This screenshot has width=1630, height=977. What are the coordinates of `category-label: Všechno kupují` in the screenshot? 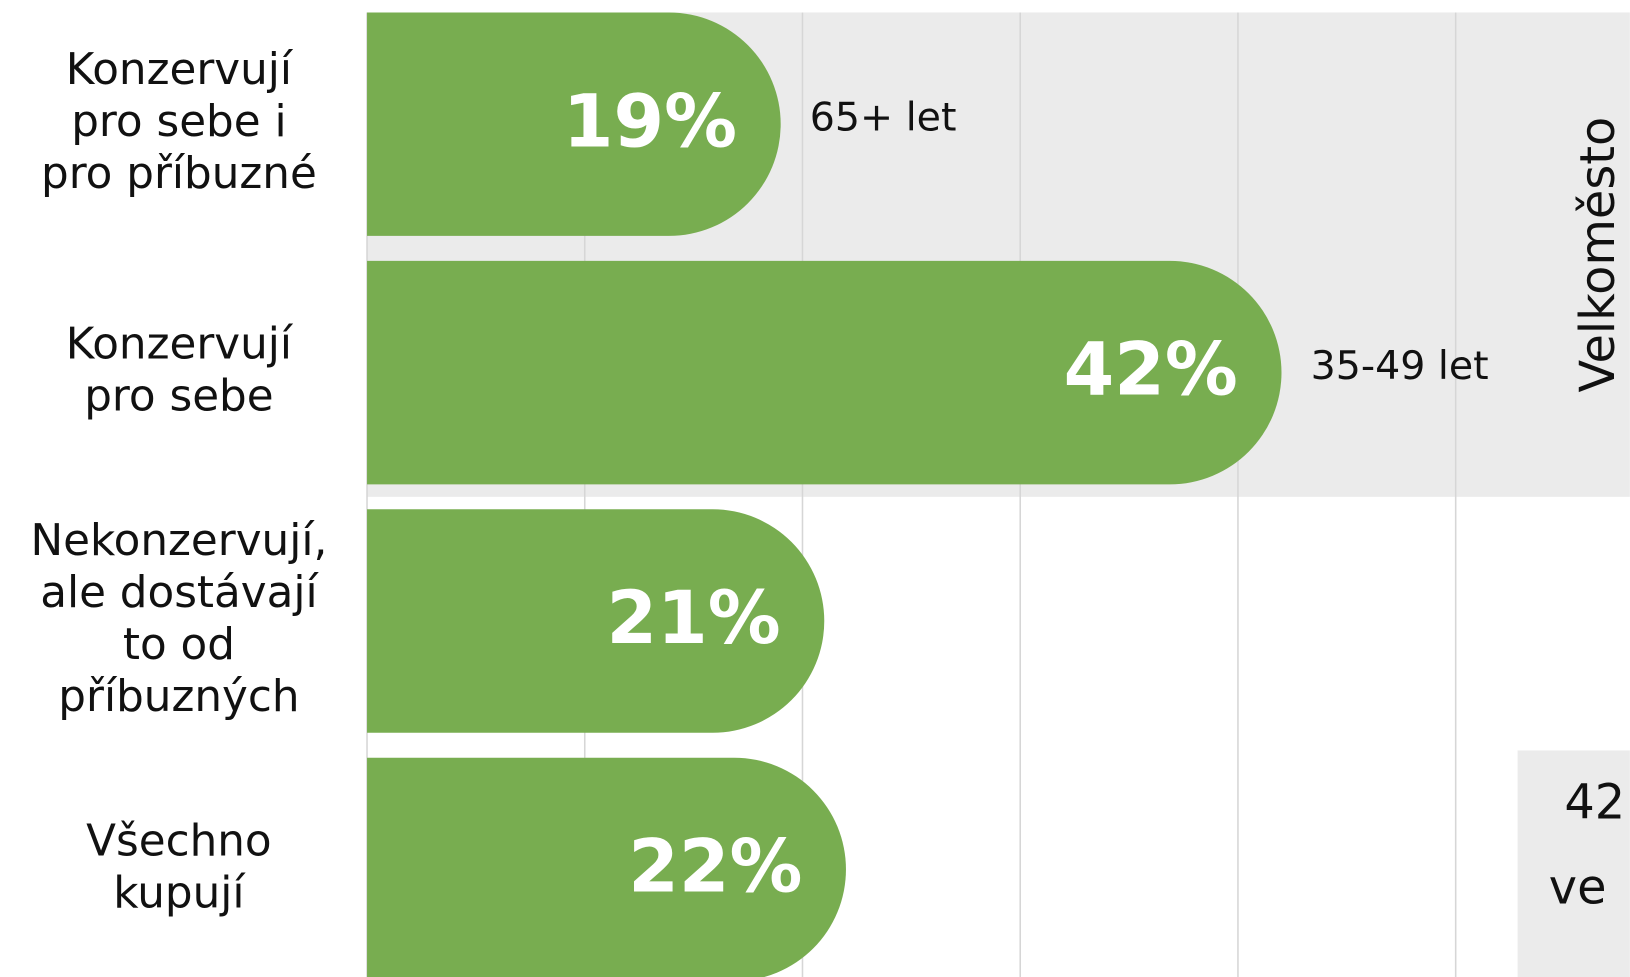 It's located at (178, 866).